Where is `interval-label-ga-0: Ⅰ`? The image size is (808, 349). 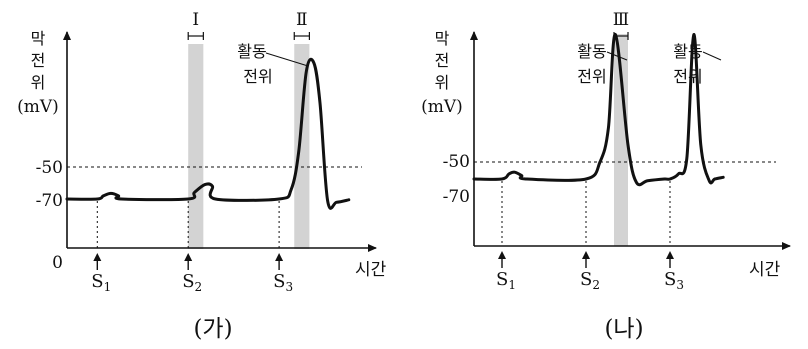
interval-label-ga-0: Ⅰ is located at coordinates (195, 20).